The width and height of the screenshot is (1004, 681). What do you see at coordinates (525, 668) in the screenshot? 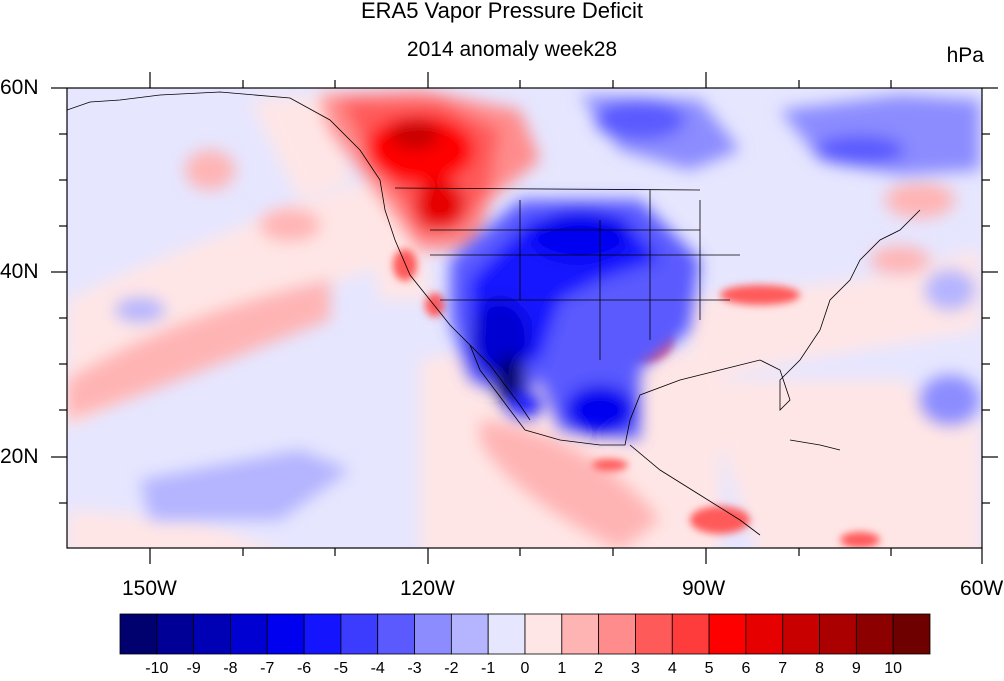
I see `colorbar-label: 0` at bounding box center [525, 668].